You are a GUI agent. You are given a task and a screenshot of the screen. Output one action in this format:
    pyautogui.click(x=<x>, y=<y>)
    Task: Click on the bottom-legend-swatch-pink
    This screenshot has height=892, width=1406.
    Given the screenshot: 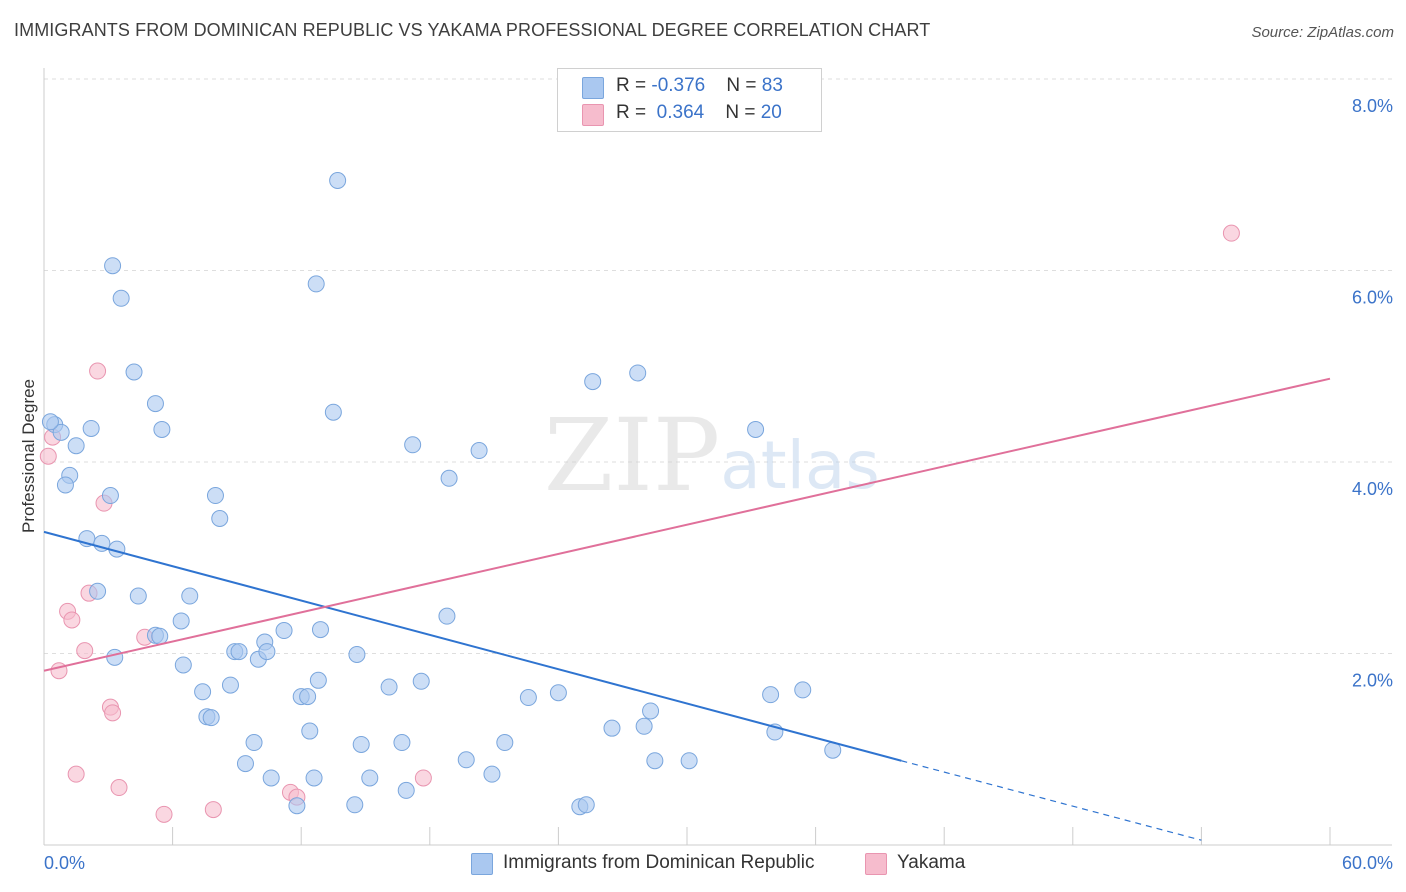 What is the action you would take?
    pyautogui.click(x=876, y=864)
    